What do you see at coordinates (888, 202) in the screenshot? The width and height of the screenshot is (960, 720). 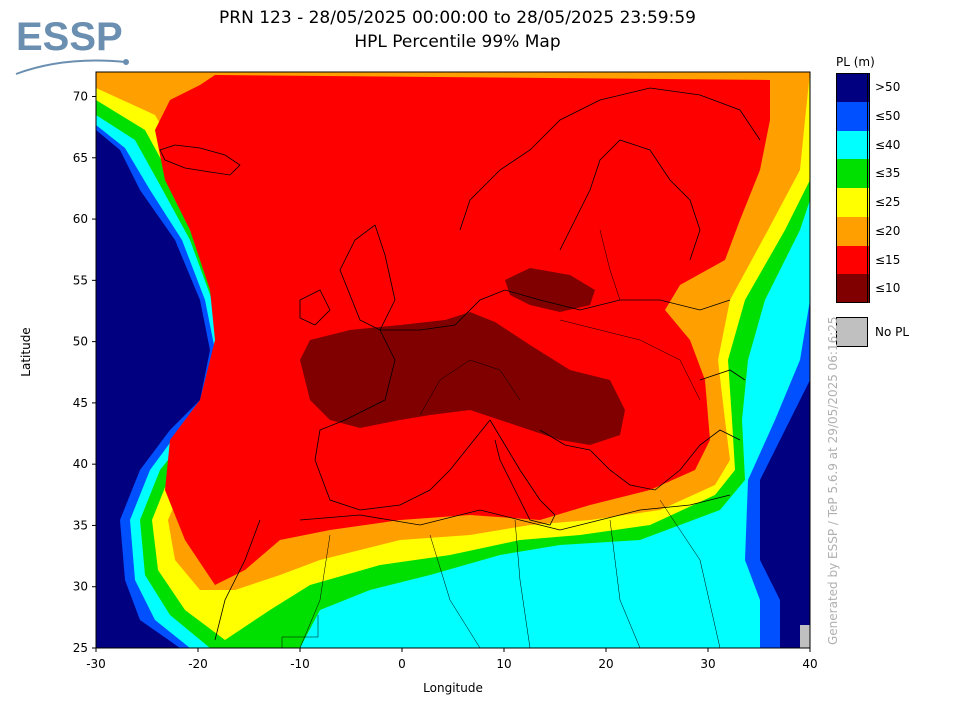 I see `legend-label: ≤25` at bounding box center [888, 202].